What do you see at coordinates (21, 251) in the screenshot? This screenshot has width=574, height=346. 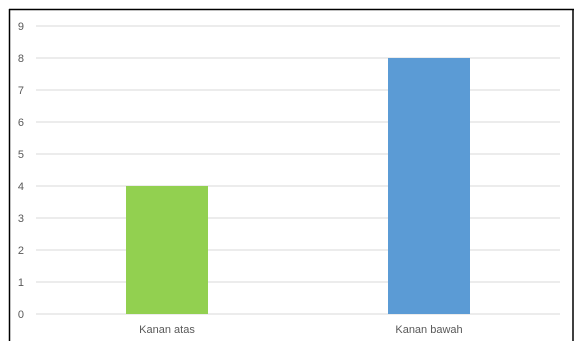 I see `y-tick-label: 2` at bounding box center [21, 251].